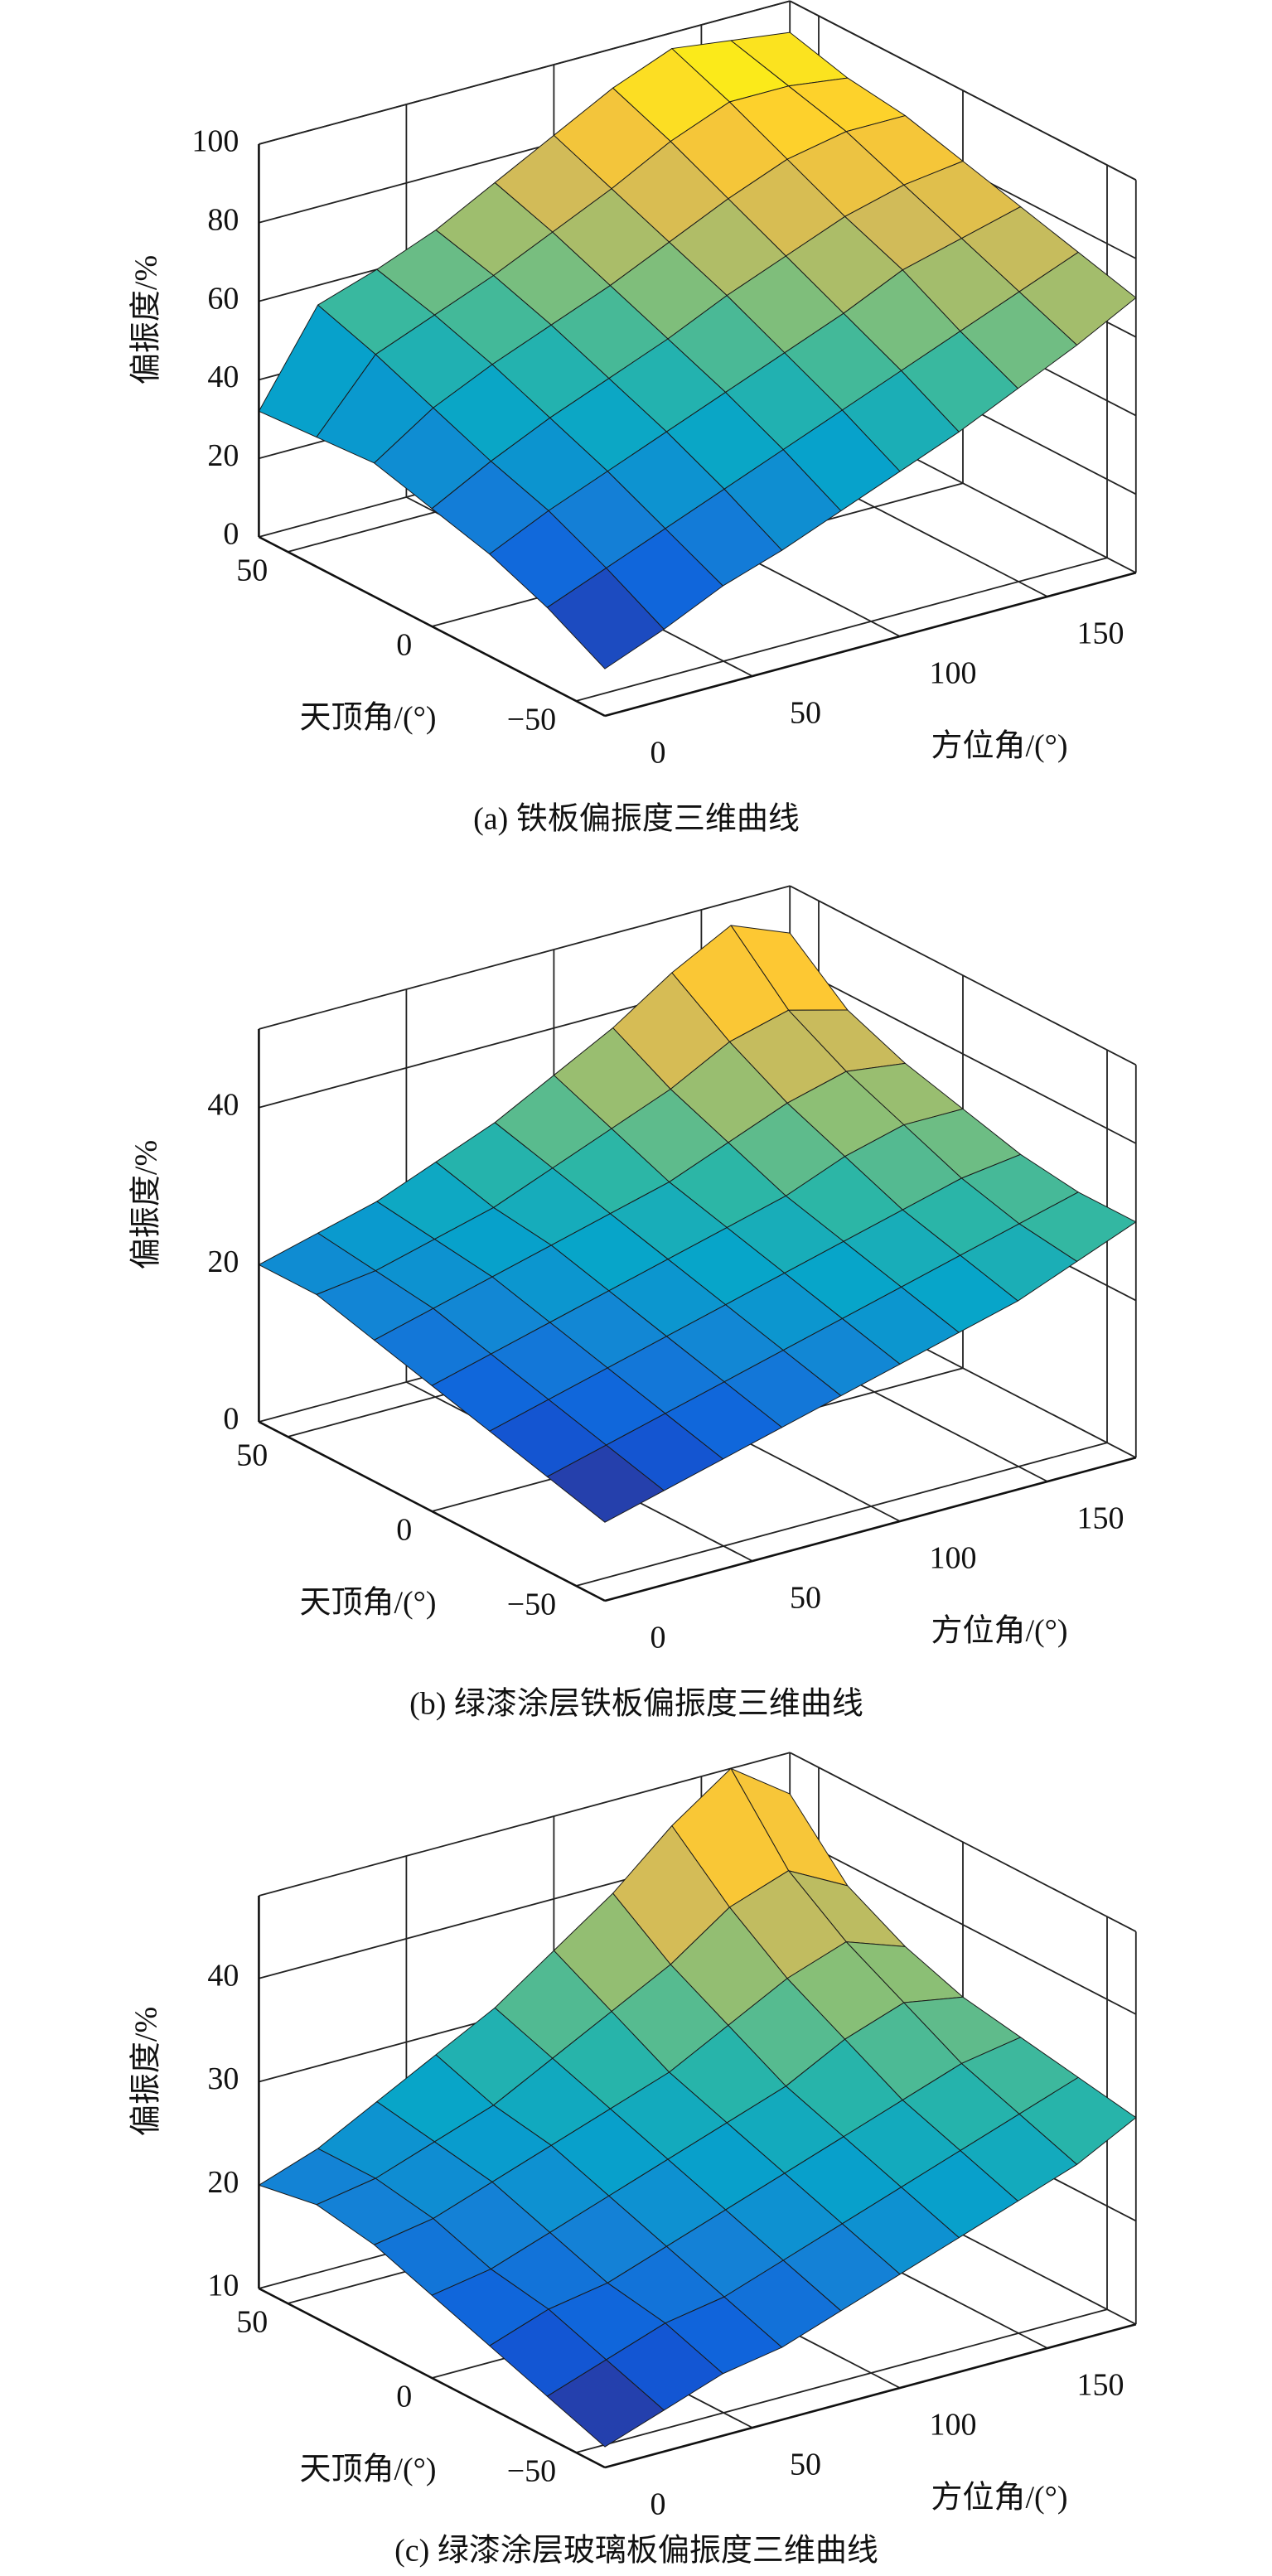  What do you see at coordinates (223, 2286) in the screenshot?
I see `z-tick-label: 10` at bounding box center [223, 2286].